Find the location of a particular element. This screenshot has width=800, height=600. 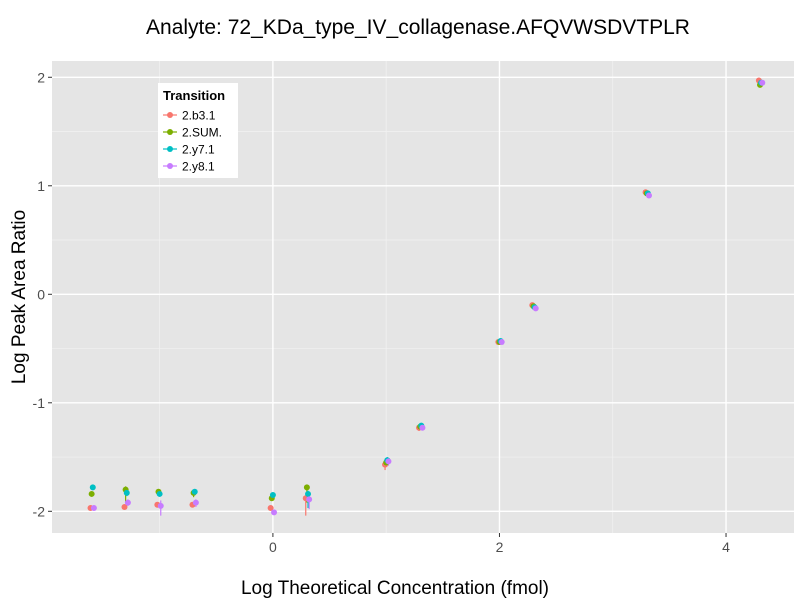

y-tick-label: 2 is located at coordinates (41, 77).